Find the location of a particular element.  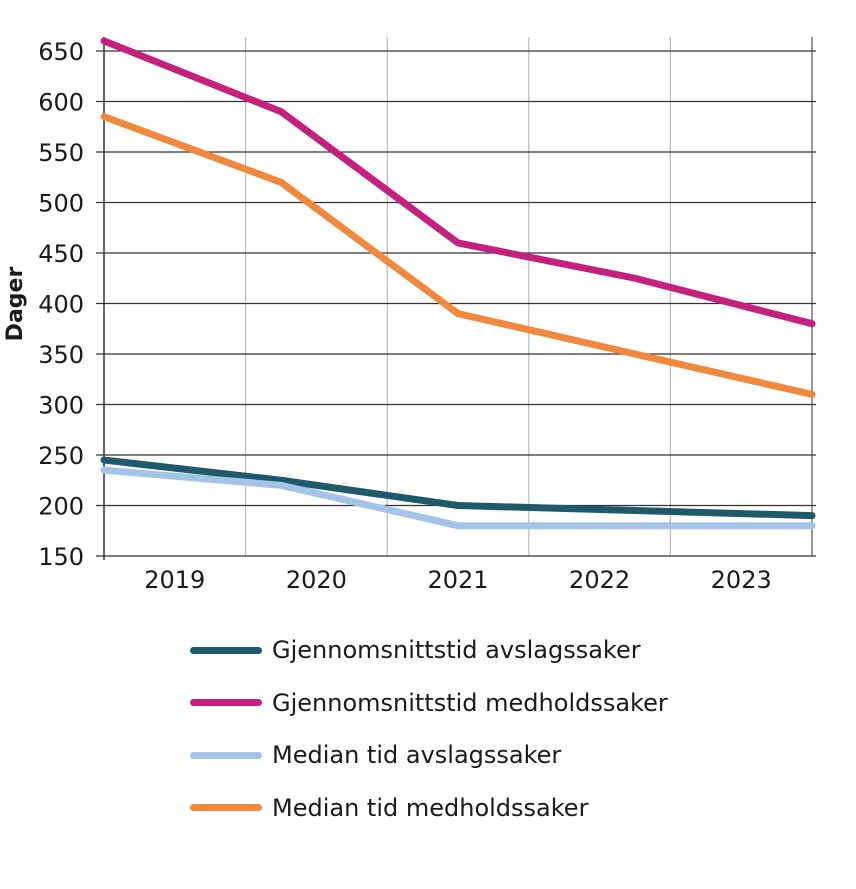

legend-label: Median tid avslagssaker is located at coordinates (417, 755).